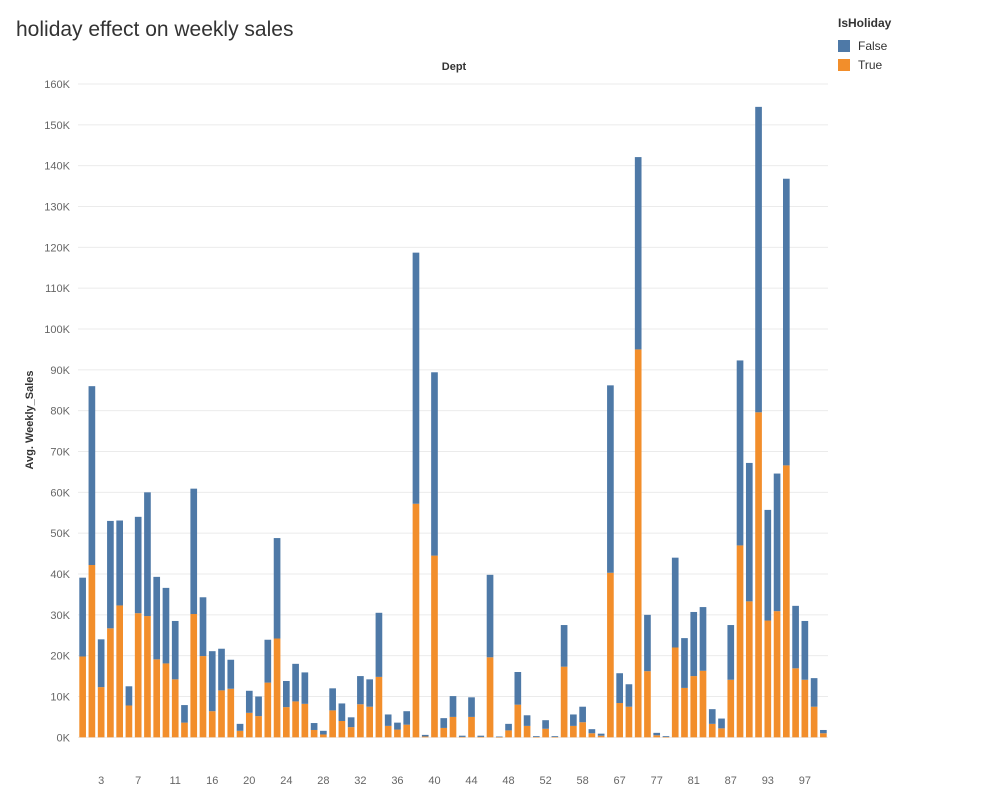 This screenshot has height=800, width=1000. What do you see at coordinates (864, 64) in the screenshot?
I see `legend-item-true: True` at bounding box center [864, 64].